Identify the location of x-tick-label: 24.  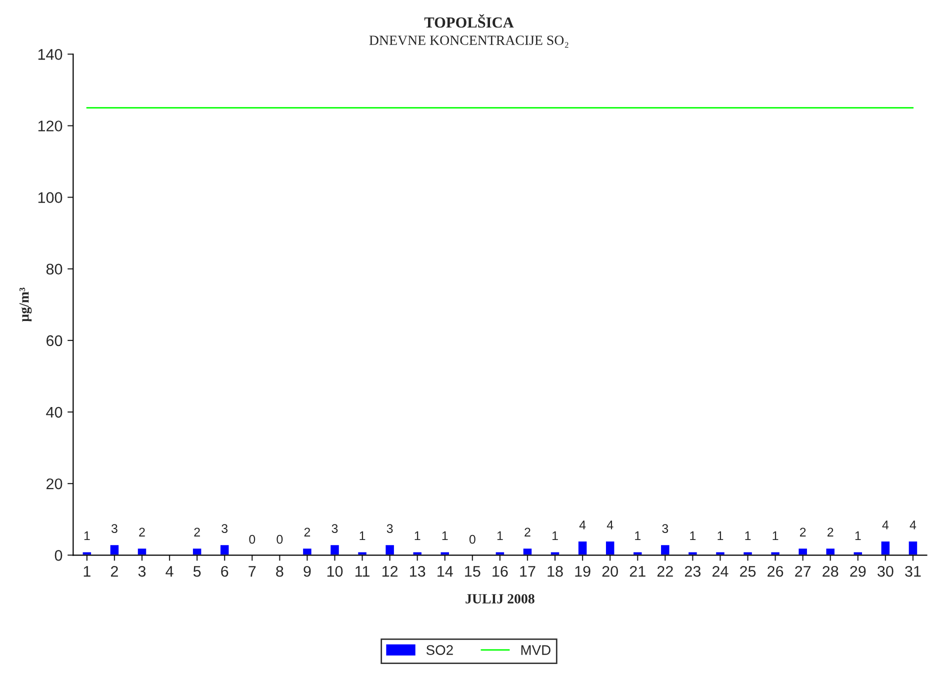
(720, 571).